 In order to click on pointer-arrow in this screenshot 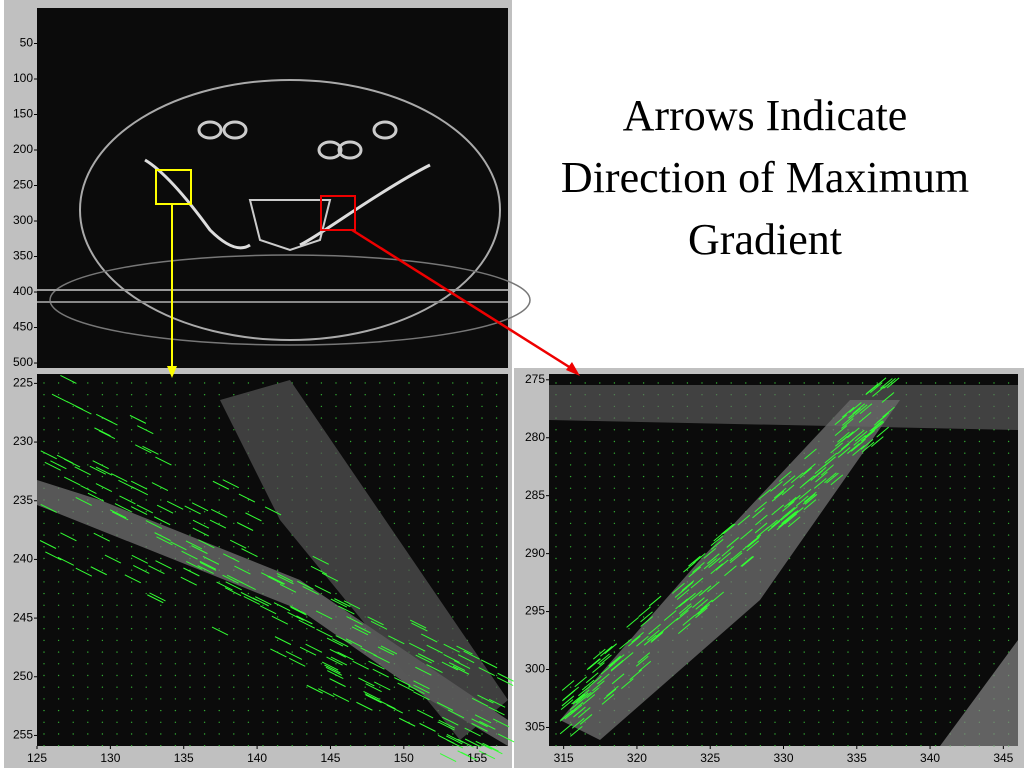, I will do `click(463, 300)`.